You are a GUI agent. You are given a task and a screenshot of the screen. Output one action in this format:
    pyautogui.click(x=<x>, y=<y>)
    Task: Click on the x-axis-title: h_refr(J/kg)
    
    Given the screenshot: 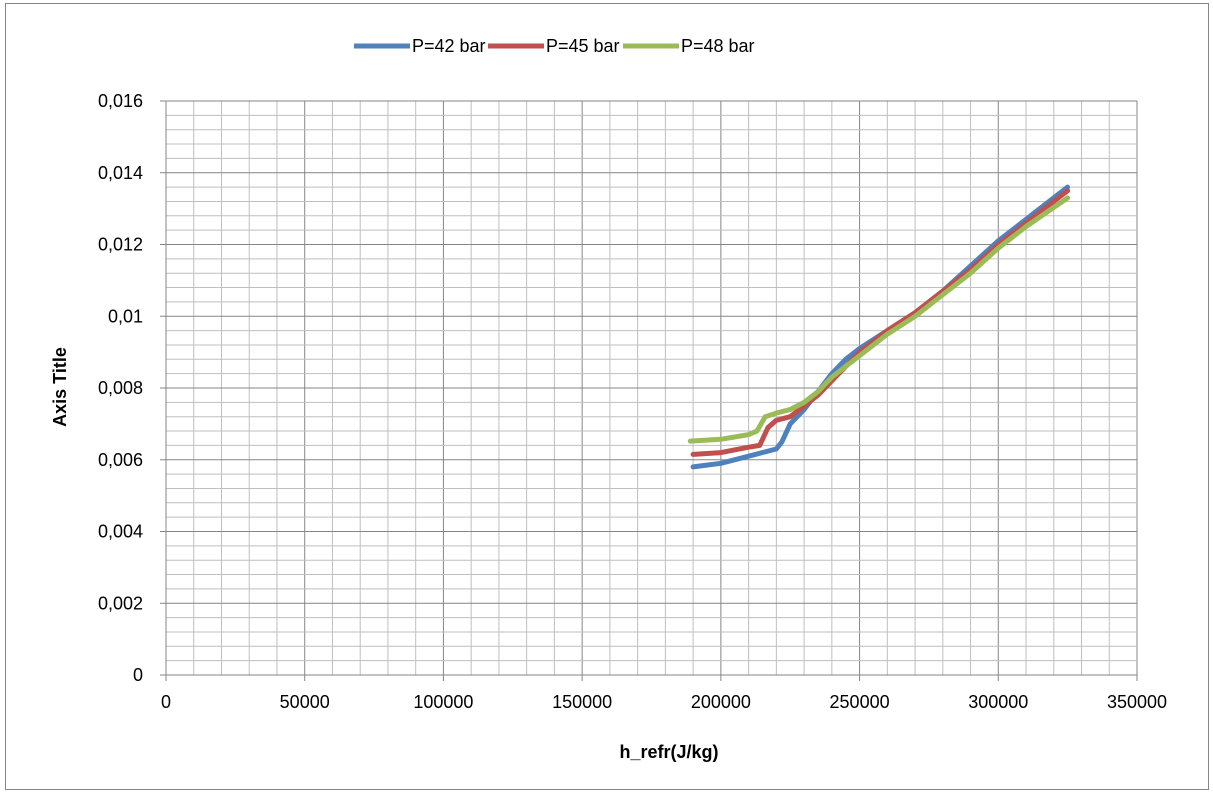 What is the action you would take?
    pyautogui.click(x=668, y=752)
    